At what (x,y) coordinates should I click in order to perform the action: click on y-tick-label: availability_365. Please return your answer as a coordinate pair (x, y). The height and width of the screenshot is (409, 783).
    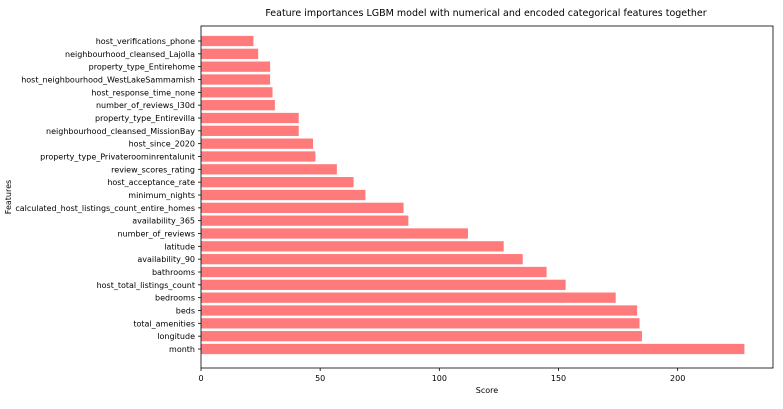
    Looking at the image, I should click on (163, 221).